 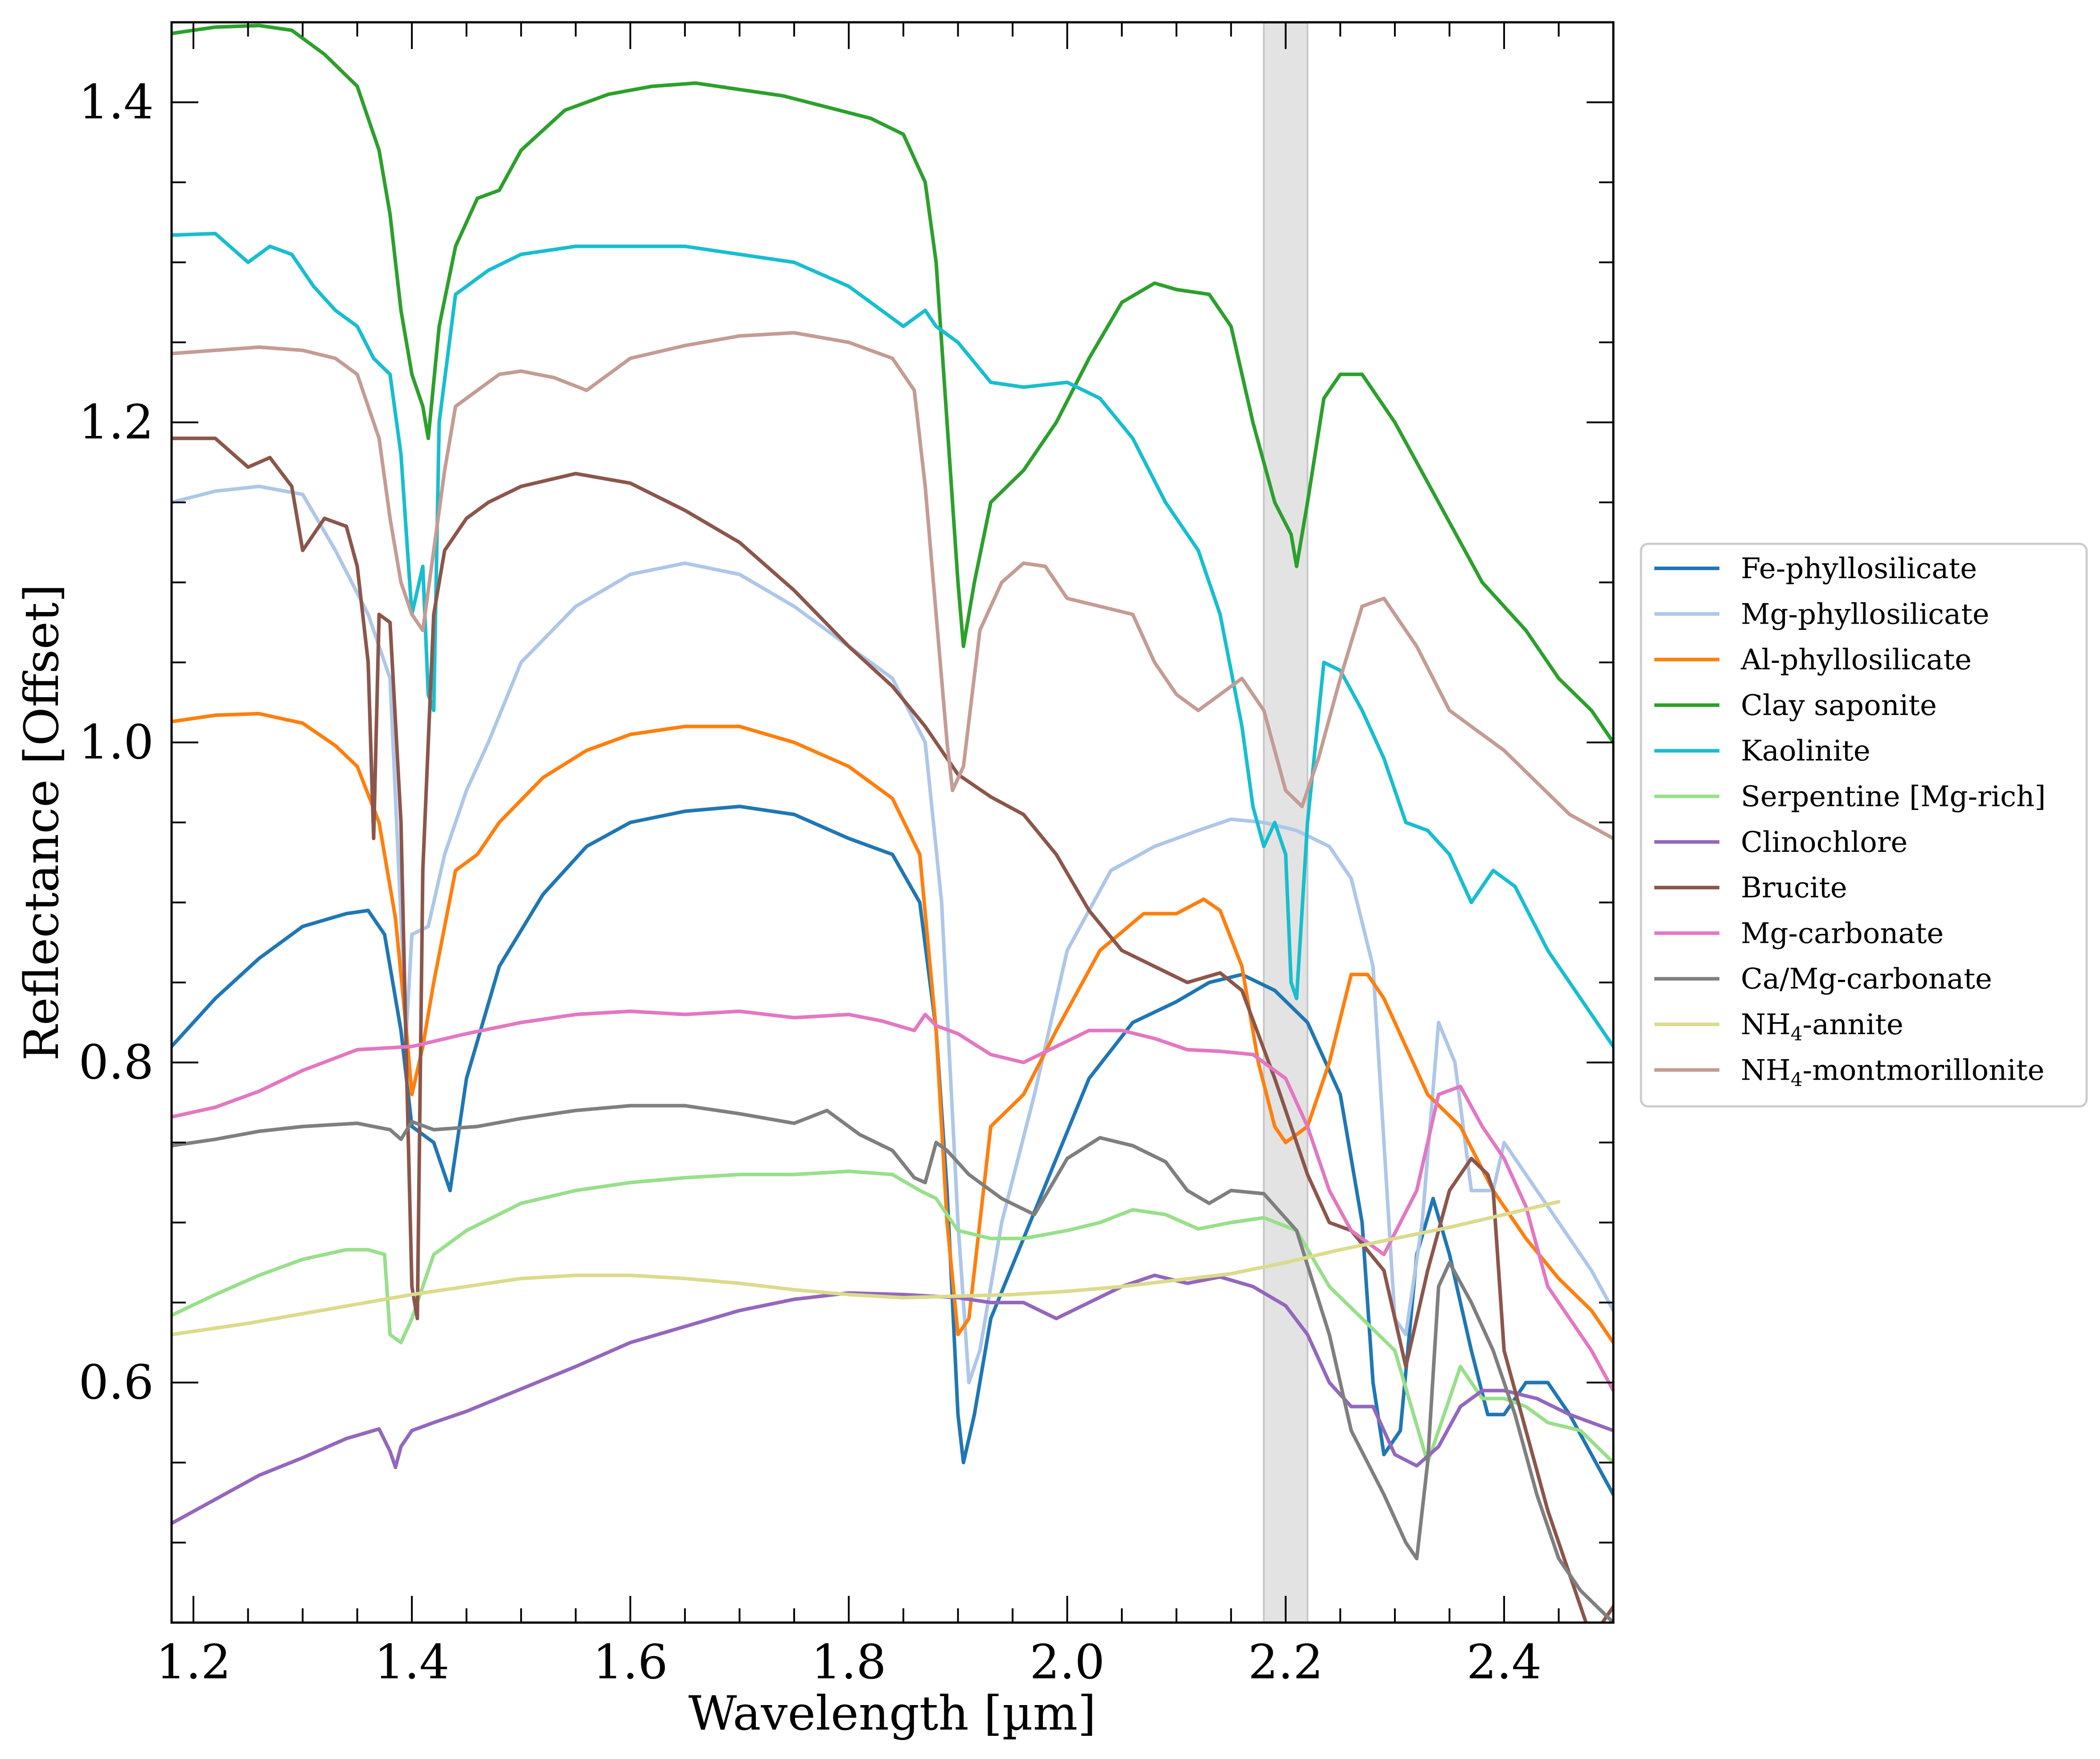 What do you see at coordinates (1067, 1662) in the screenshot?
I see `x-tick-label: 2.0` at bounding box center [1067, 1662].